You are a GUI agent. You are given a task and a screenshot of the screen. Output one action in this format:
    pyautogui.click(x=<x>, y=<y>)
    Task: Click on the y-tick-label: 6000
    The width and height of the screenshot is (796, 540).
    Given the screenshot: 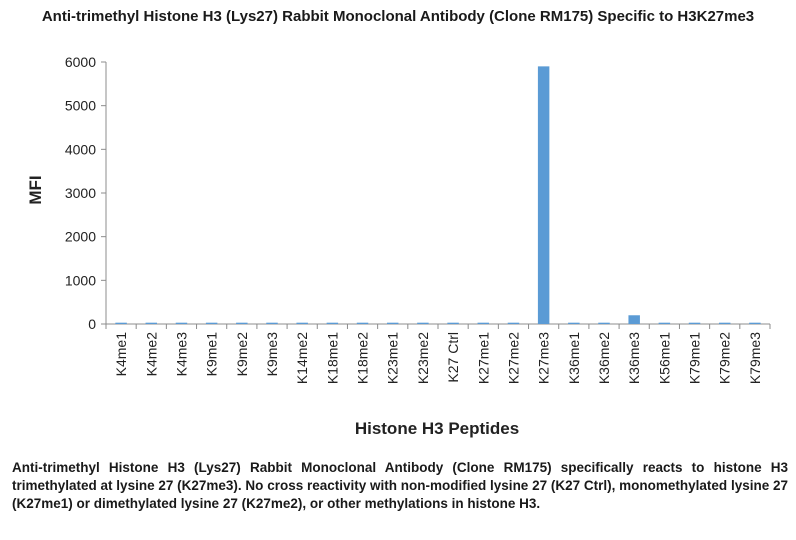 What is the action you would take?
    pyautogui.click(x=80, y=62)
    